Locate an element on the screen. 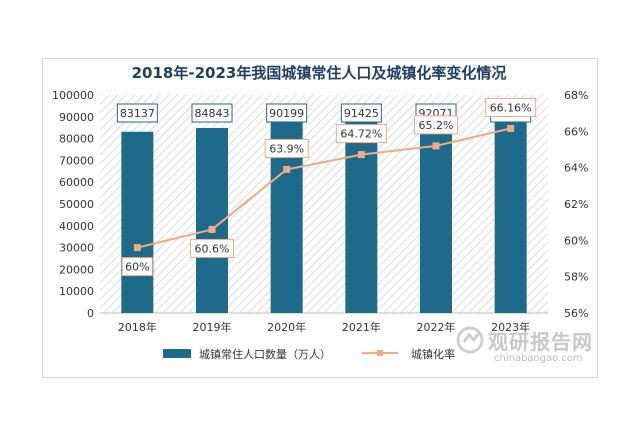 The height and width of the screenshot is (421, 638). line-value-label: 60% is located at coordinates (137, 267).